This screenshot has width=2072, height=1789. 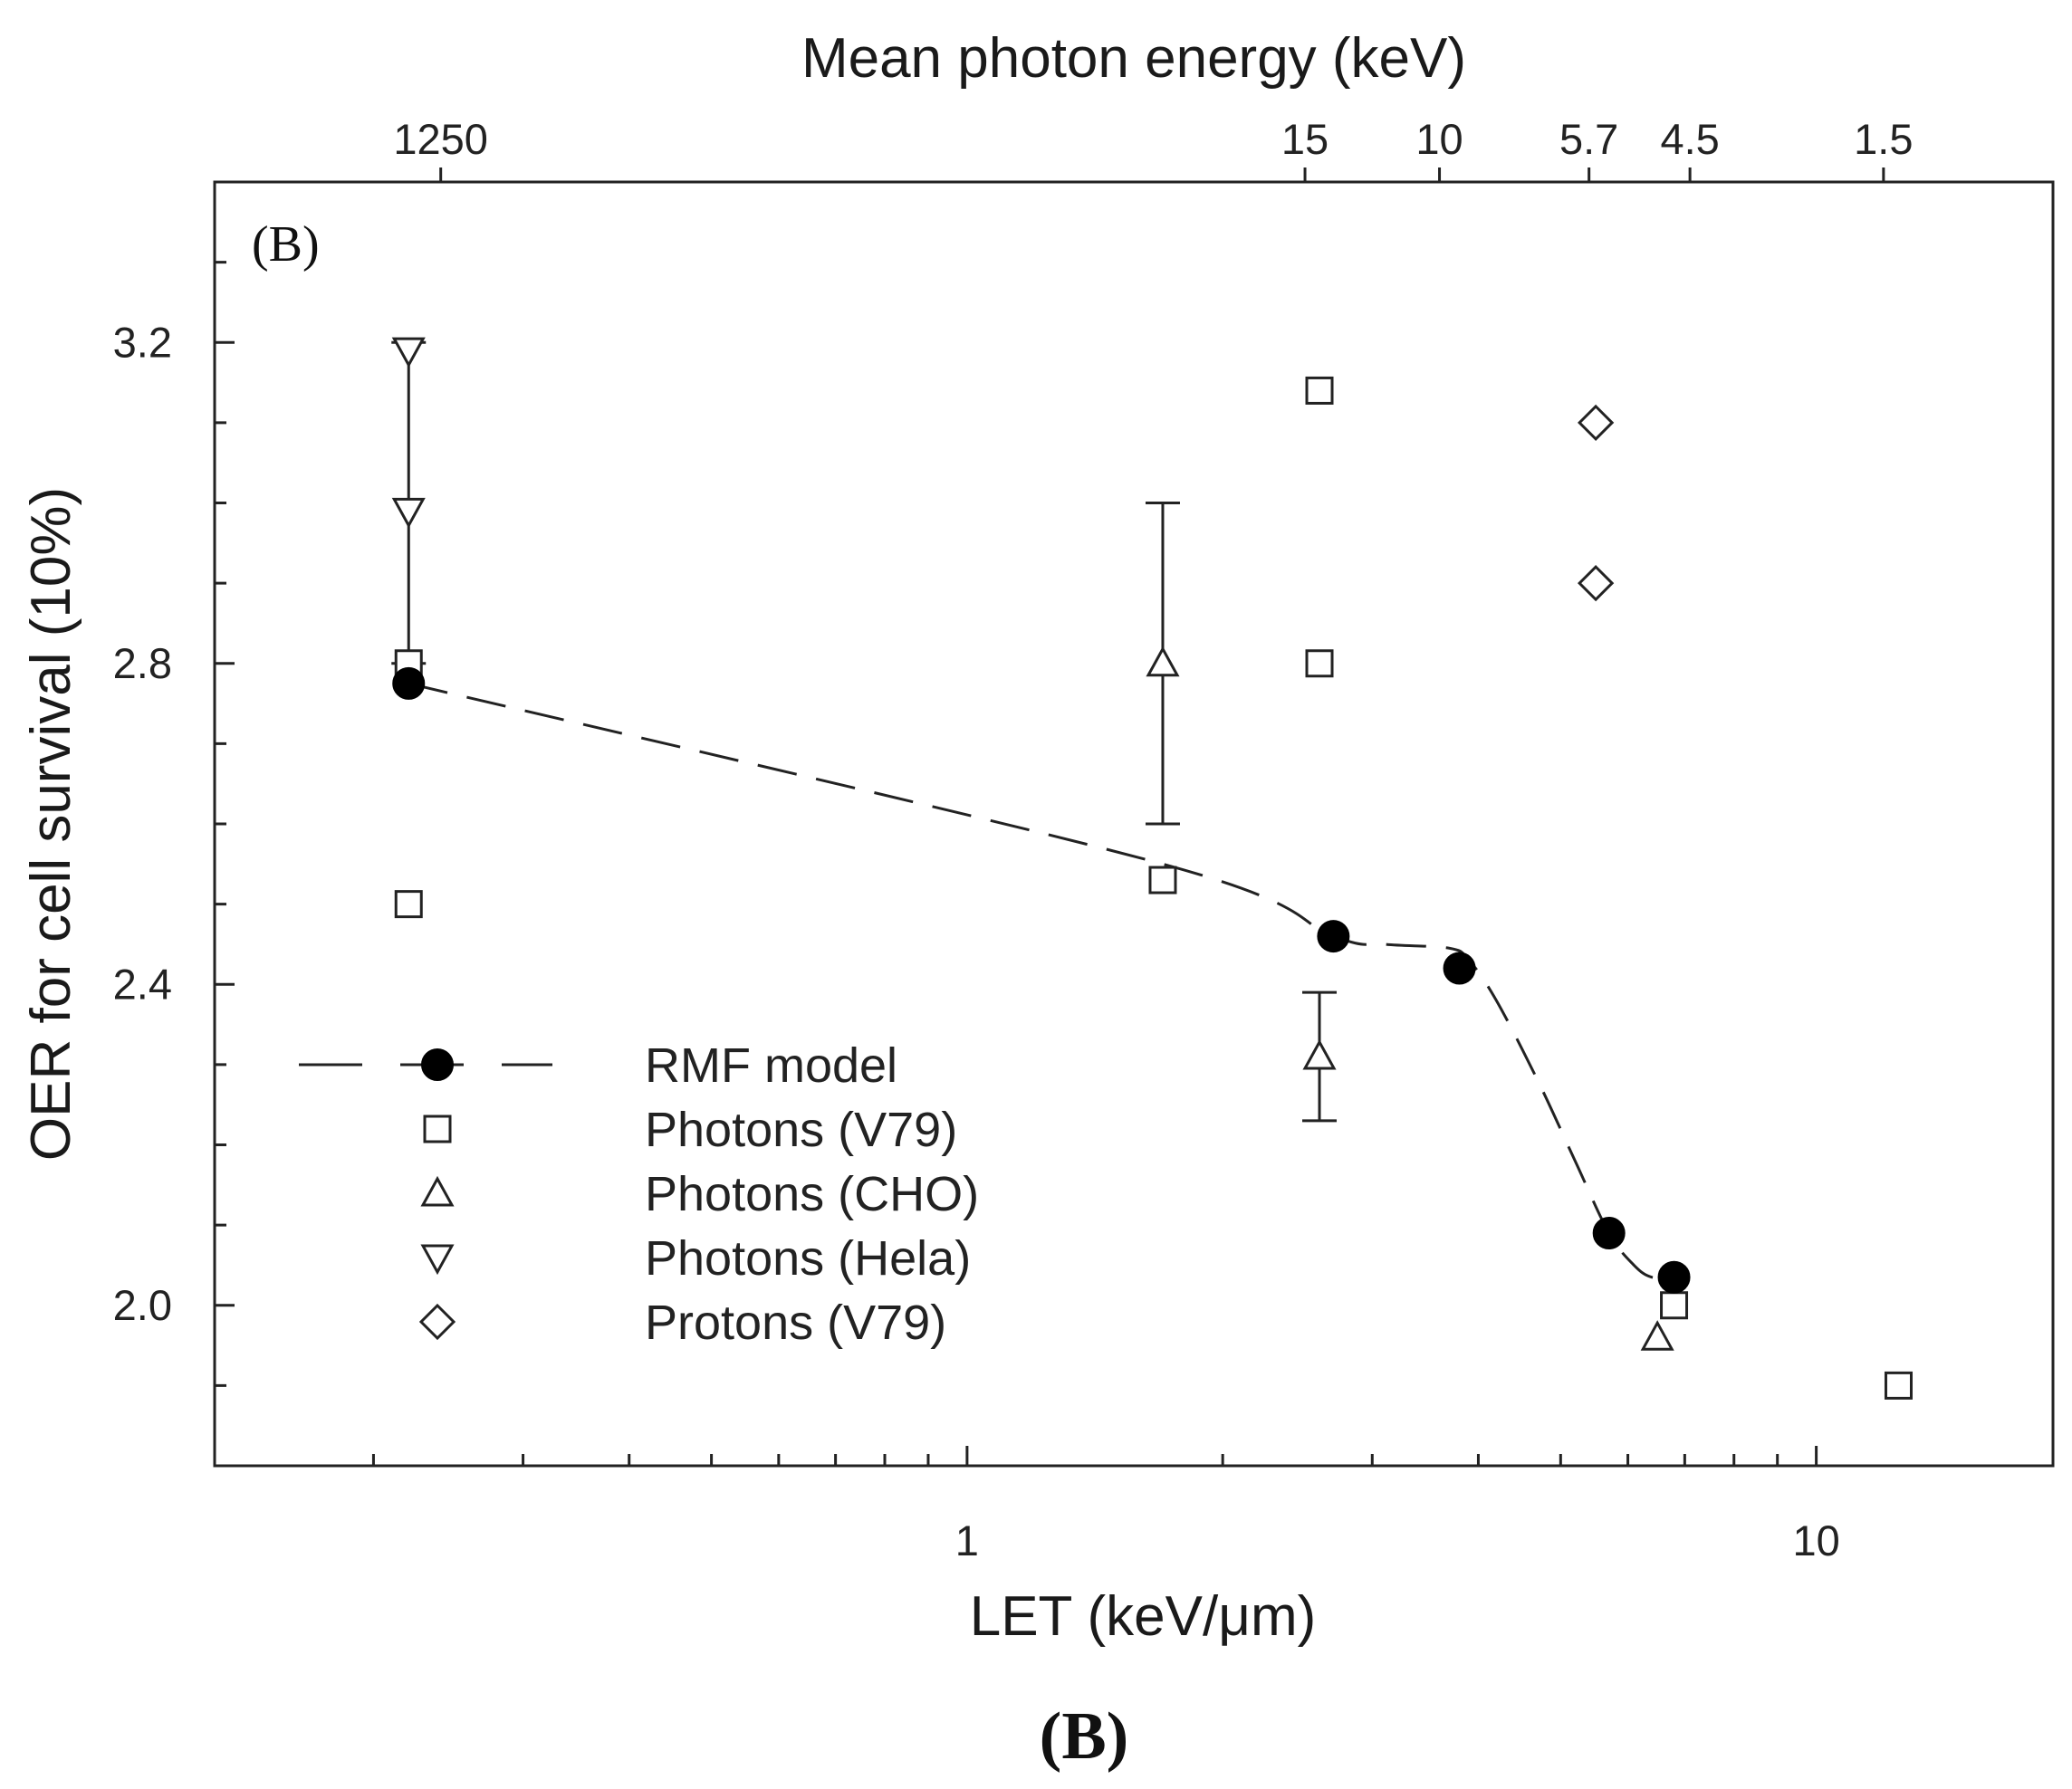 I want to click on legend-photons-hela-label: Photons (Hela), so click(x=808, y=1258).